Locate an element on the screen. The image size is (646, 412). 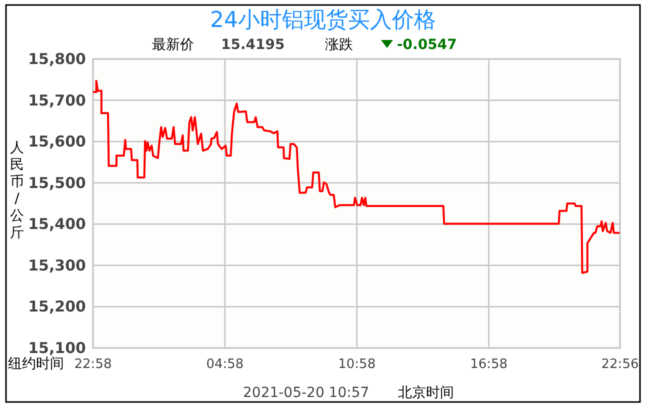
y-tick-label: 15,700 is located at coordinates (57, 100).